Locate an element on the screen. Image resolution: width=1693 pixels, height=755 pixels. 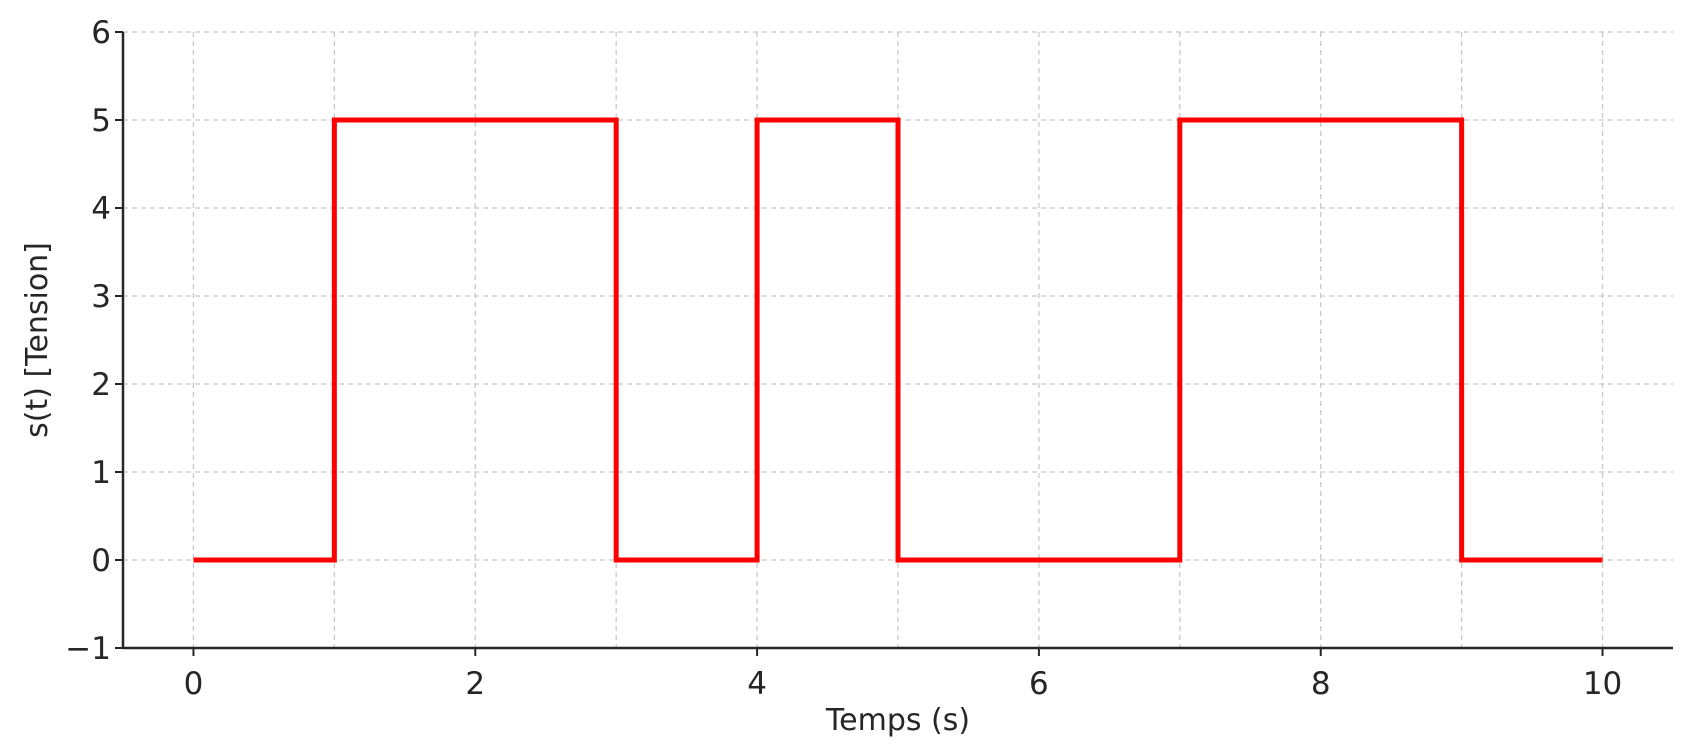
y-tick-label: −1 is located at coordinates (88, 649).